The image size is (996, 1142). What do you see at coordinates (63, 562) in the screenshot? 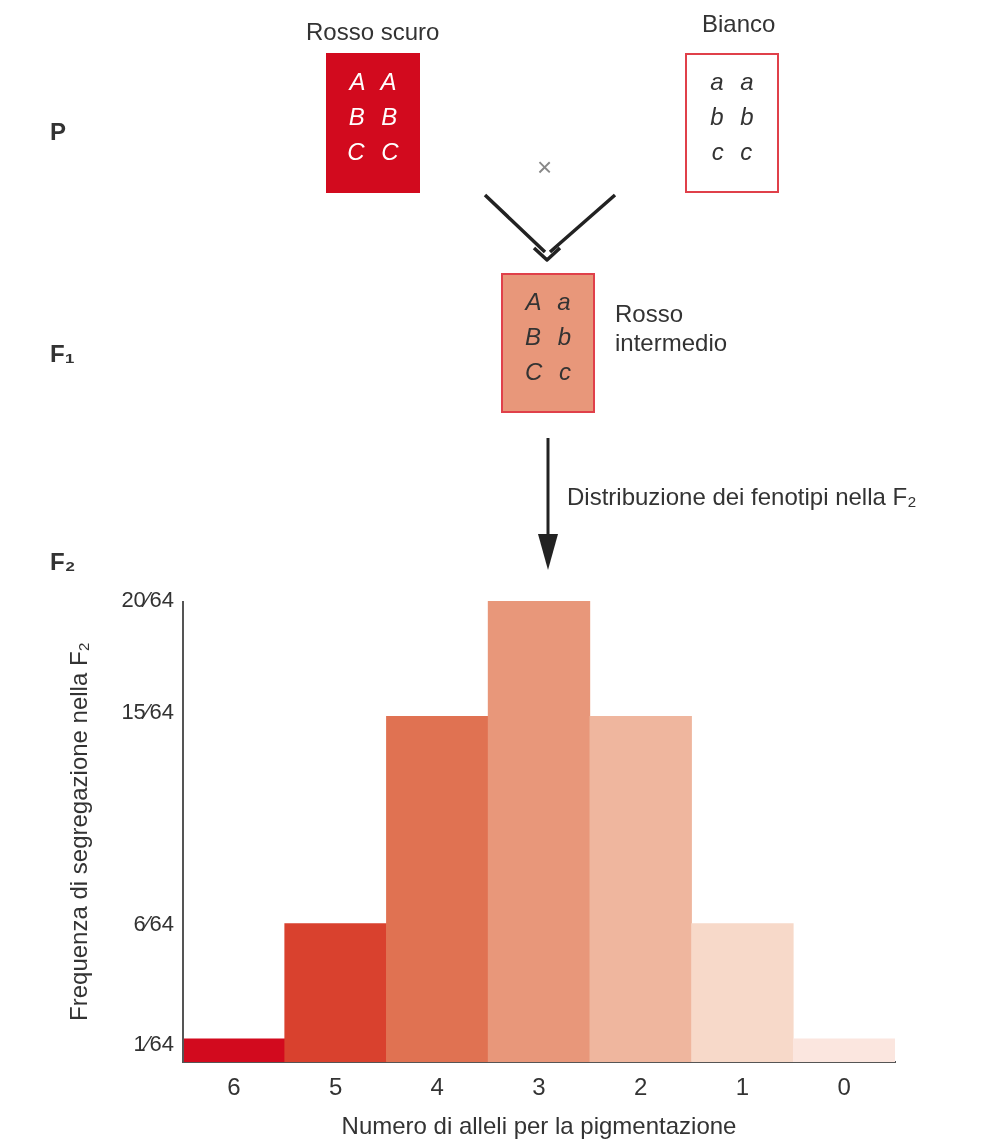
I see `text: F₂` at bounding box center [63, 562].